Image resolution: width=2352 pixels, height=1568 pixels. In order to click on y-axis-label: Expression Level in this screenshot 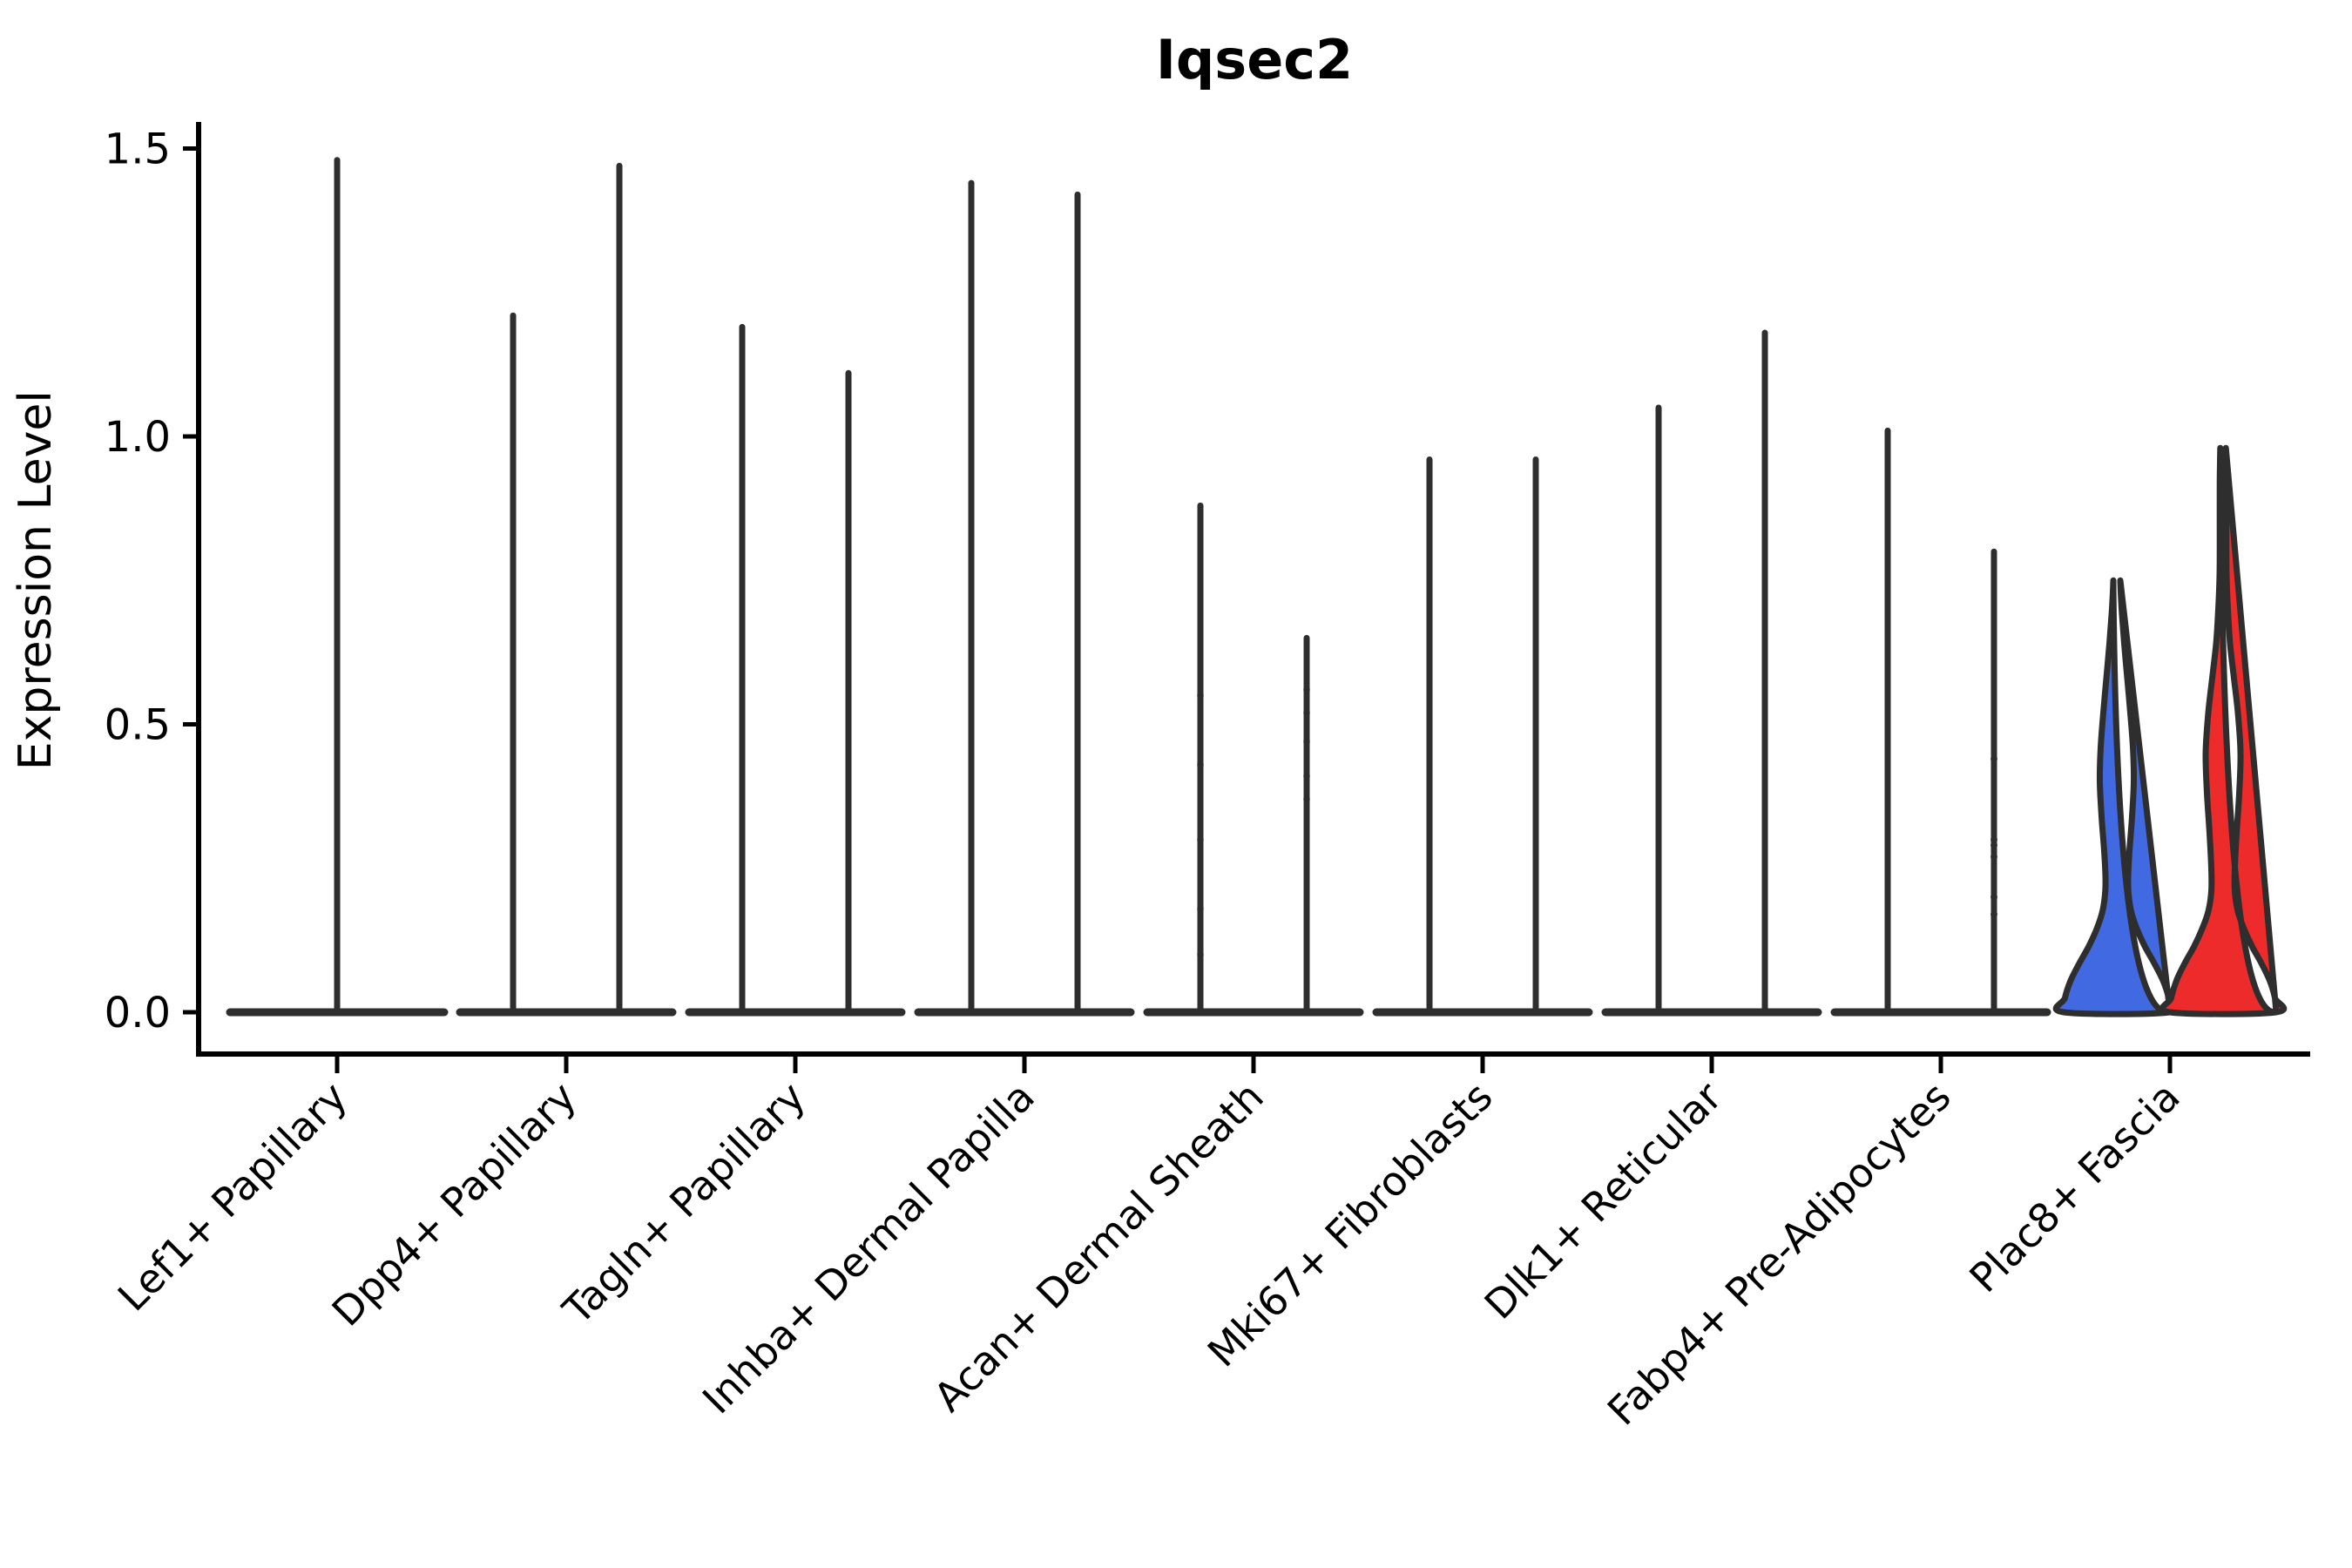, I will do `click(36, 580)`.